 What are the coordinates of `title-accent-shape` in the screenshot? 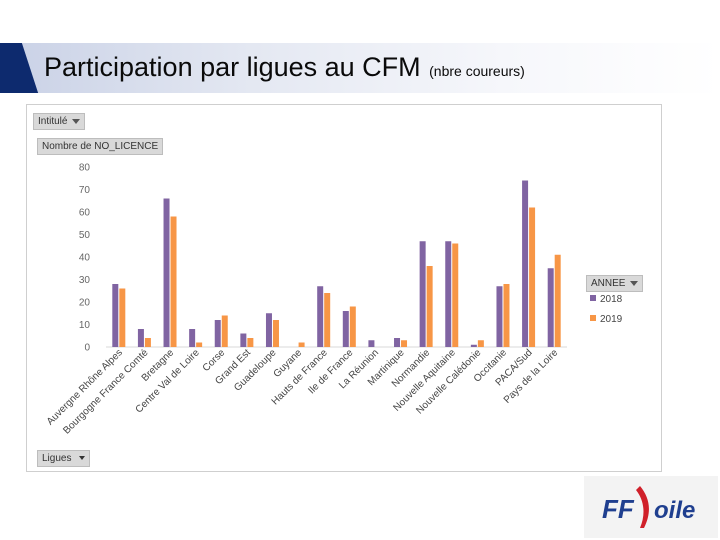 It's located at (19, 68).